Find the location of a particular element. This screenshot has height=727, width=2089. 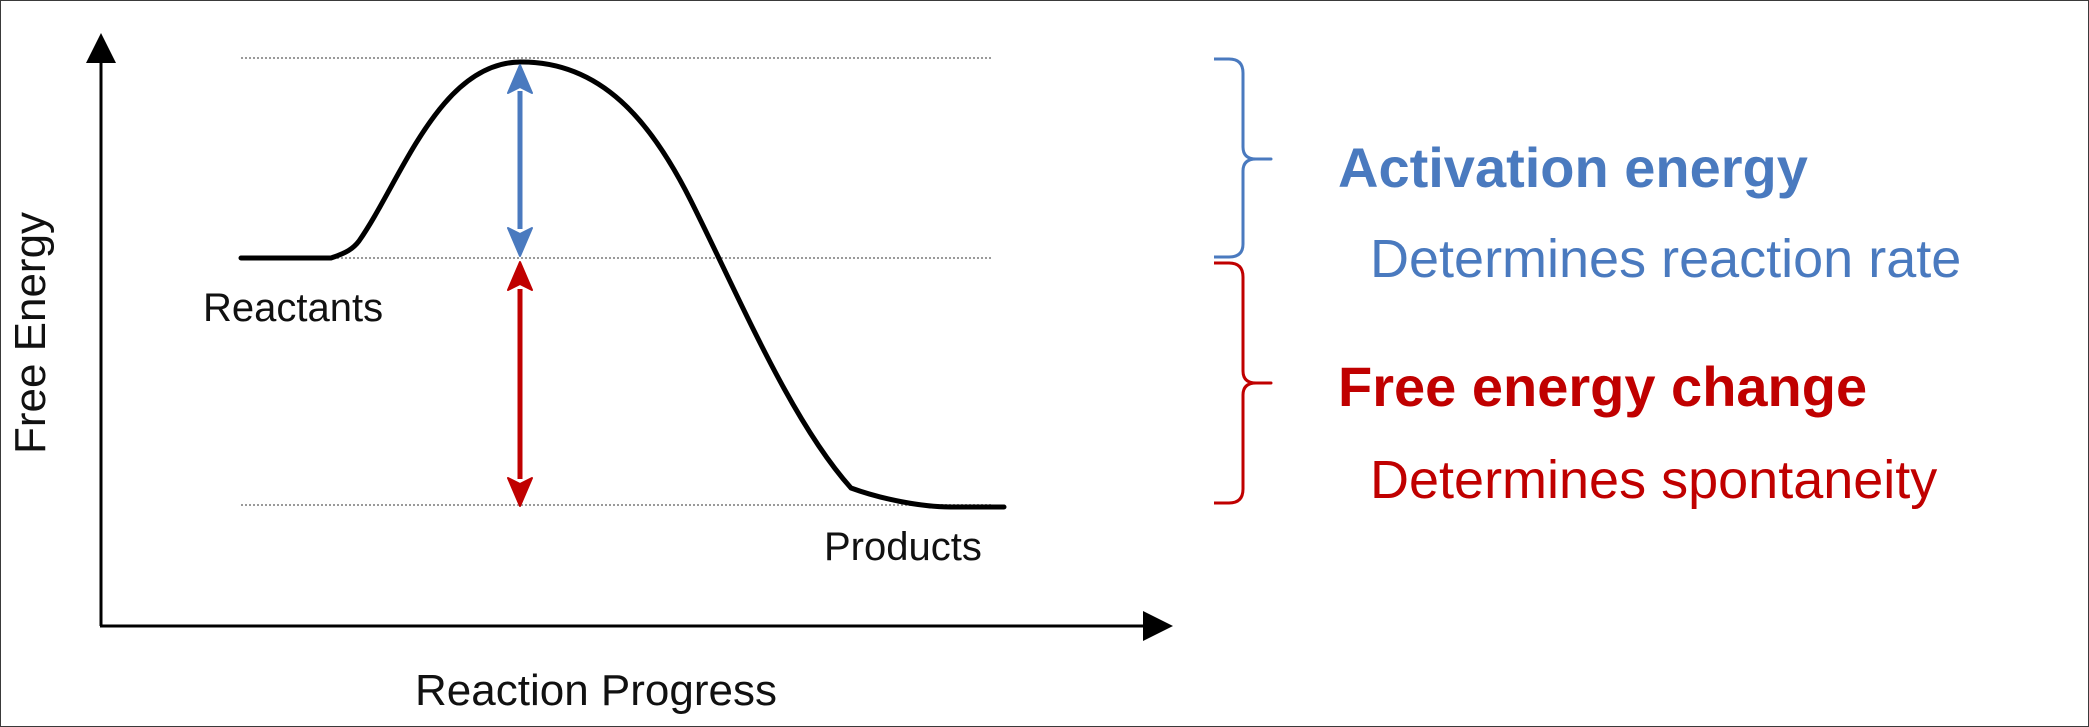

activation-energy-arrow is located at coordinates (520, 160).